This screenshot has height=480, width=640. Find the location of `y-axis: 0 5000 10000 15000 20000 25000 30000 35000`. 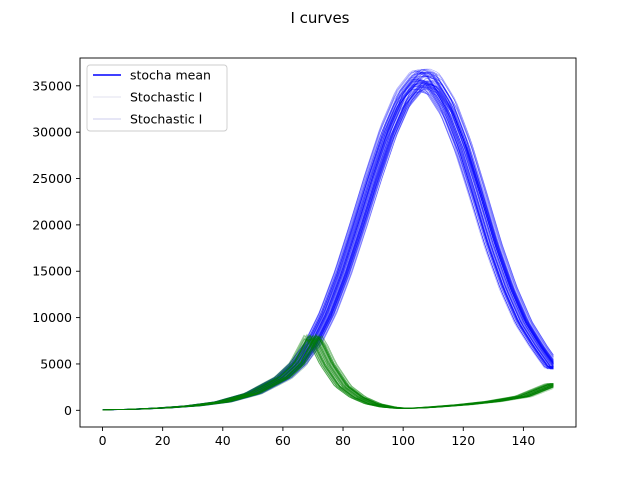

y-axis: 0 5000 10000 15000 20000 25000 30000 35000 is located at coordinates (56, 248).